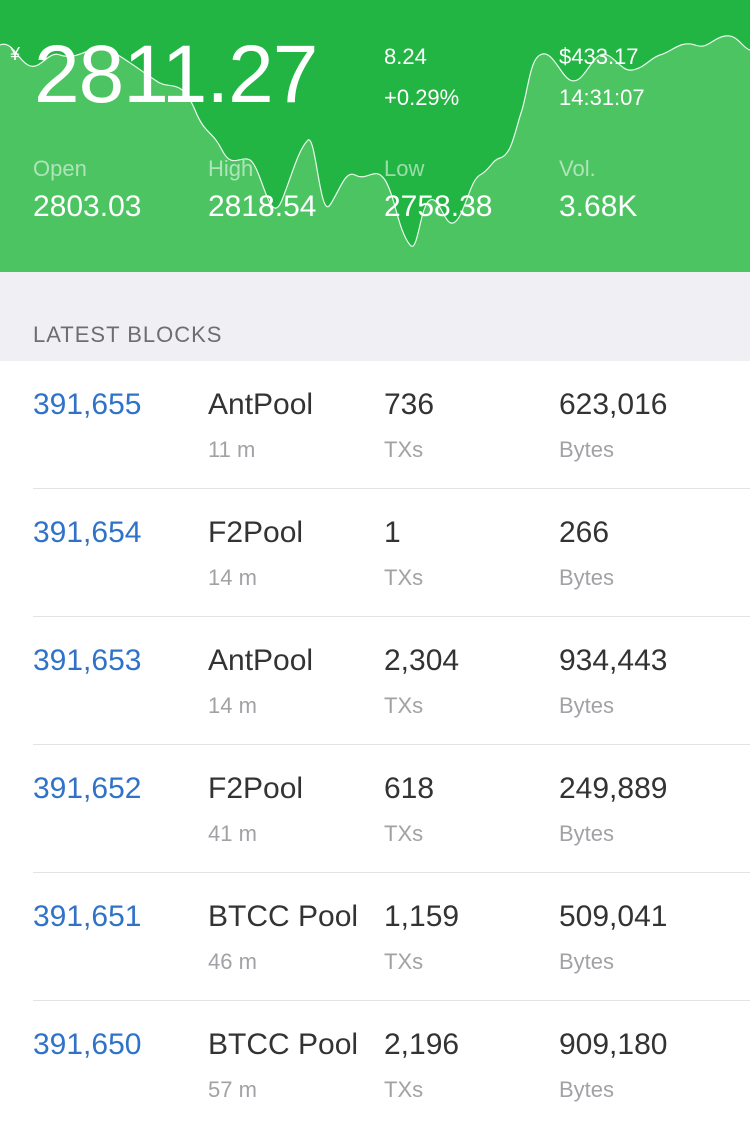 The width and height of the screenshot is (750, 1129). What do you see at coordinates (438, 206) in the screenshot?
I see `stat-low-value: 2758.38` at bounding box center [438, 206].